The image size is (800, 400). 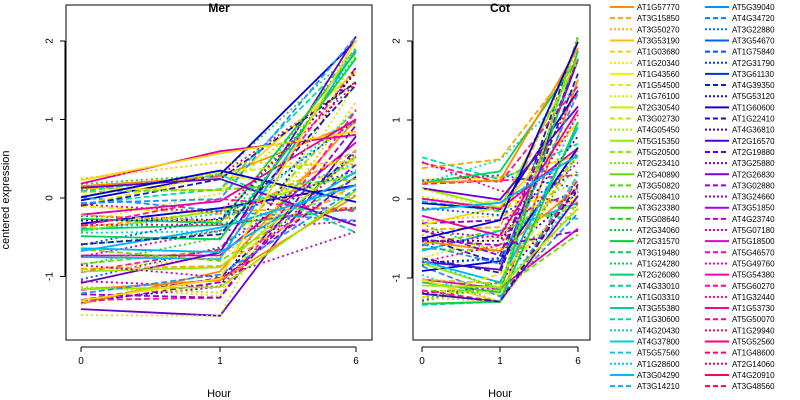 I want to click on mer-x-tick-label: 6, so click(x=356, y=361).